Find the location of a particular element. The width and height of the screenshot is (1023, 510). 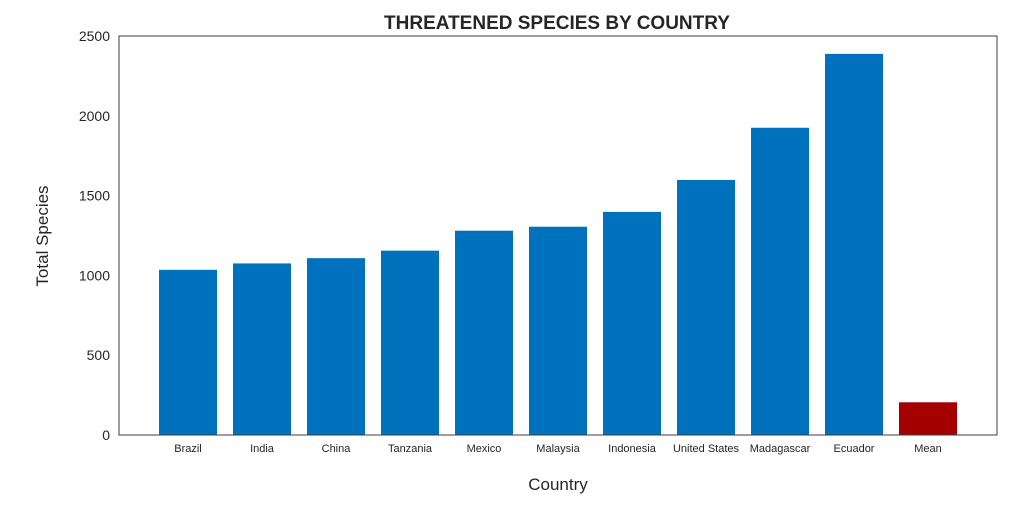

y-tick-label: 1000 is located at coordinates (94, 275).